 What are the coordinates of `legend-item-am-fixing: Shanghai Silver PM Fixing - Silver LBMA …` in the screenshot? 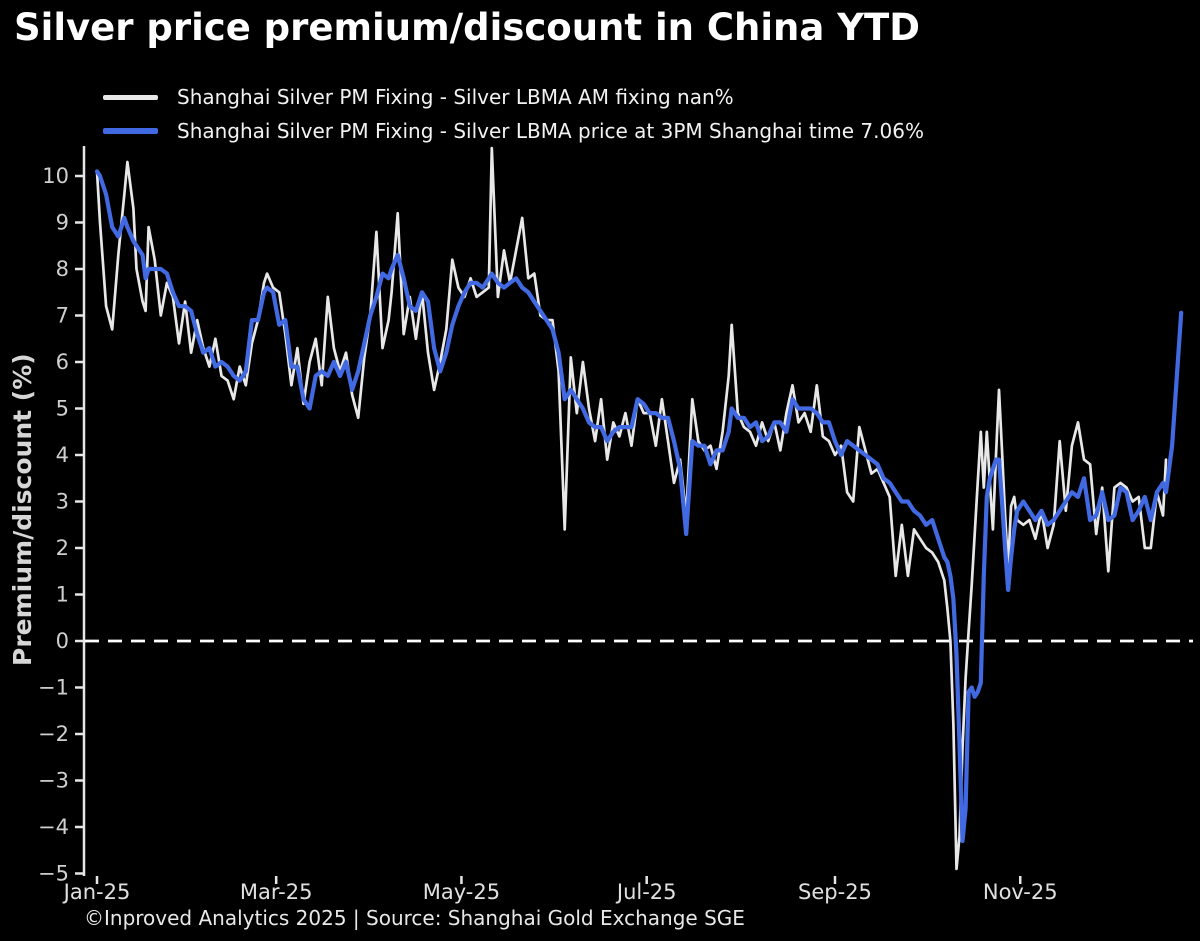 It's located at (513, 97).